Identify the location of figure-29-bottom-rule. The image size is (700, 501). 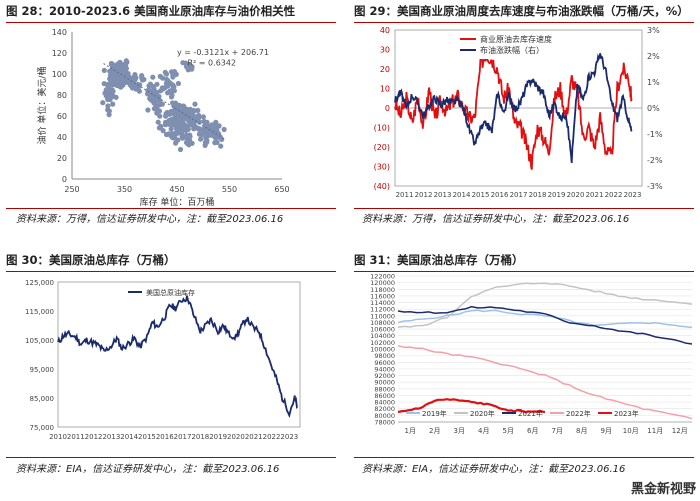
(524, 208).